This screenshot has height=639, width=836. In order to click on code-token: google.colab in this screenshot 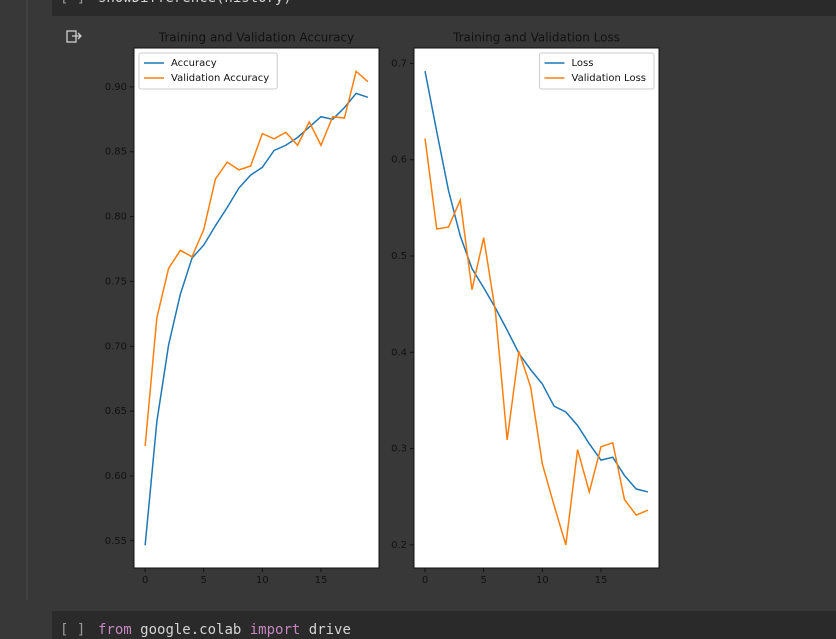, I will do `click(190, 630)`.